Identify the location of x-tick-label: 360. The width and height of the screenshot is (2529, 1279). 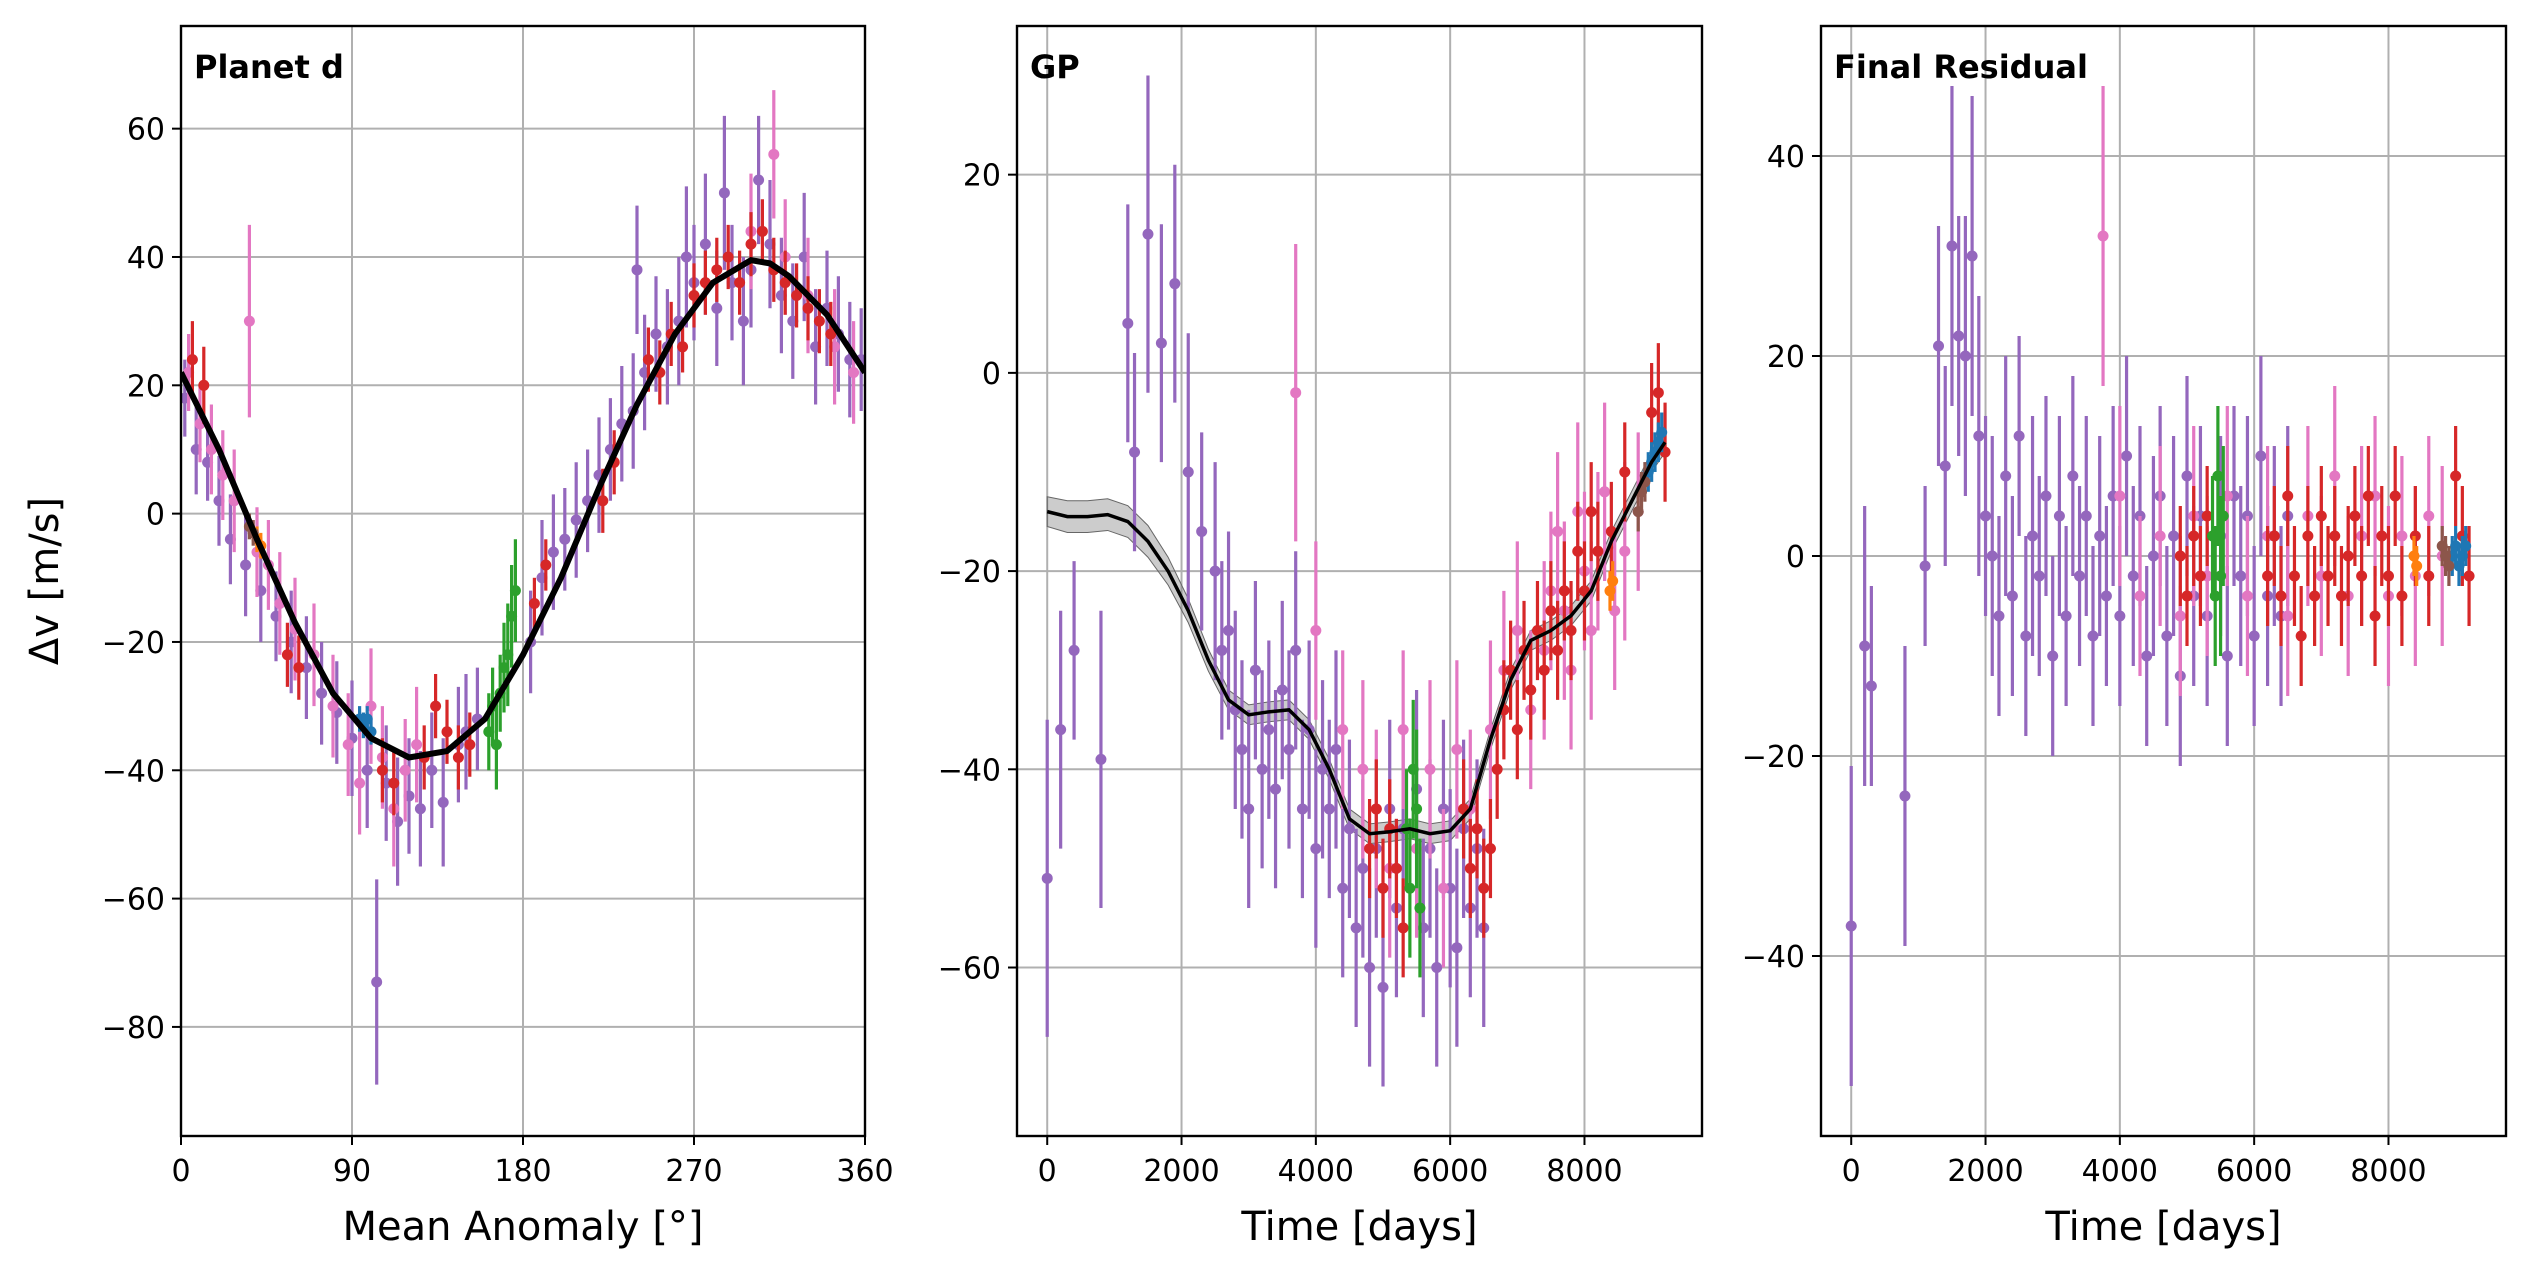
(864, 1171).